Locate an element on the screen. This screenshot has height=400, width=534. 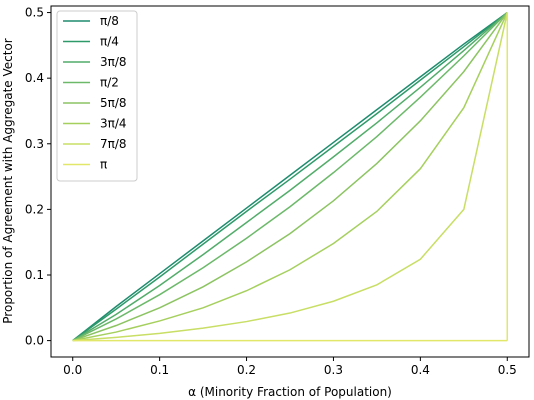
y-axis-ticks: 0.0 0.1 0.2 0.3 0.4 0.5 is located at coordinates (38, 177).